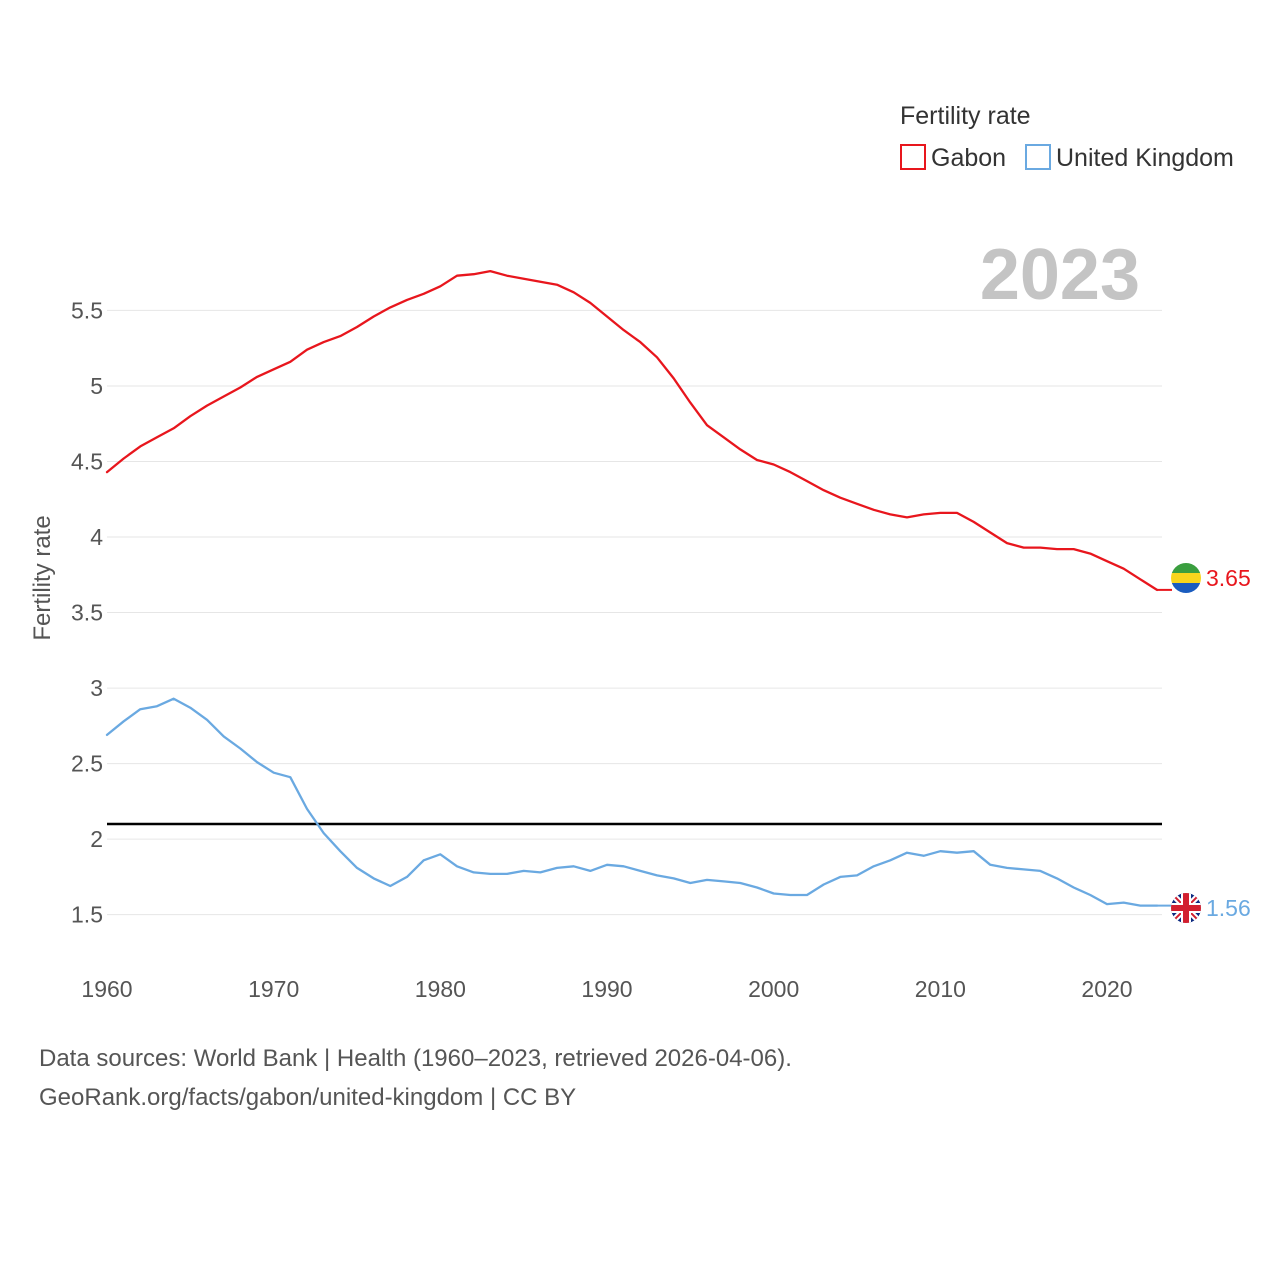 The image size is (1280, 1280). What do you see at coordinates (106, 989) in the screenshot?
I see `x-tick-label: 1960` at bounding box center [106, 989].